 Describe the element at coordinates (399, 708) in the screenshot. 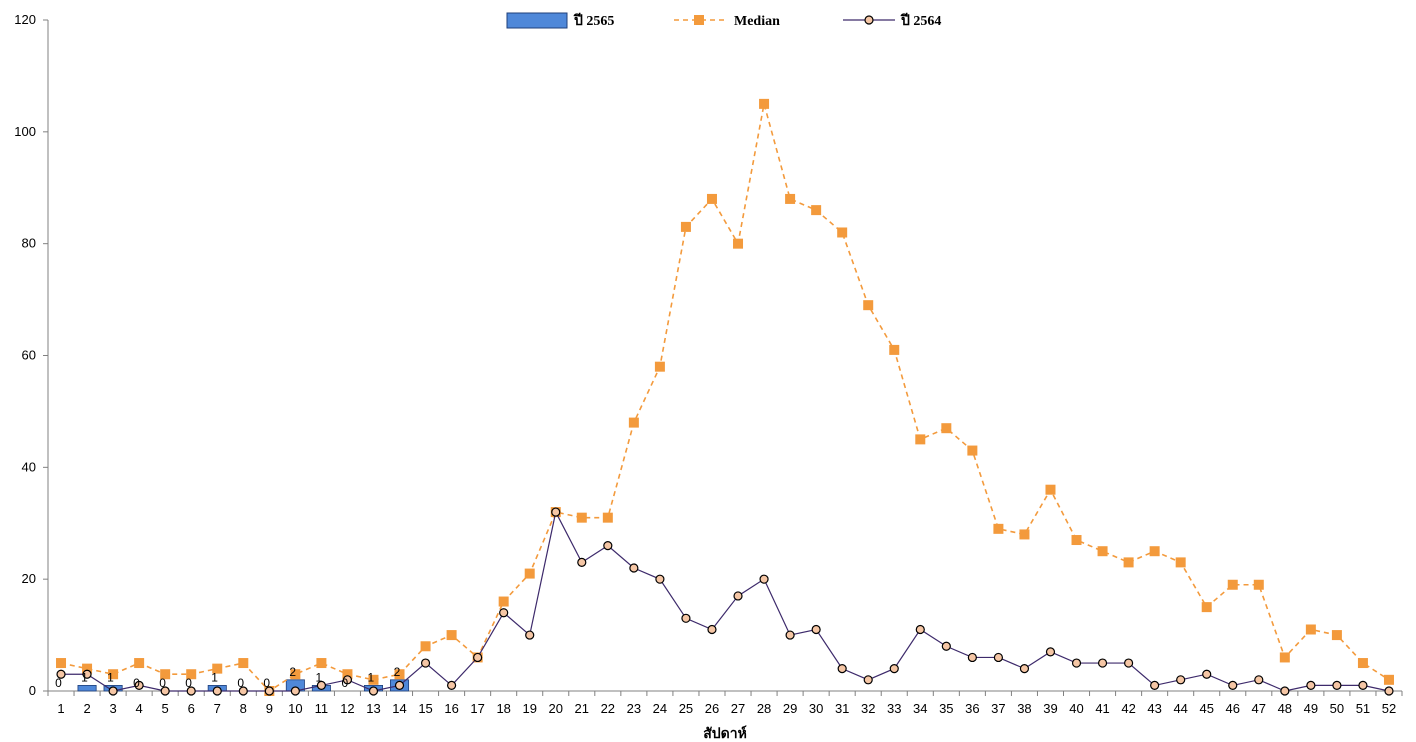

I see `x-tick-label: 14` at that location.